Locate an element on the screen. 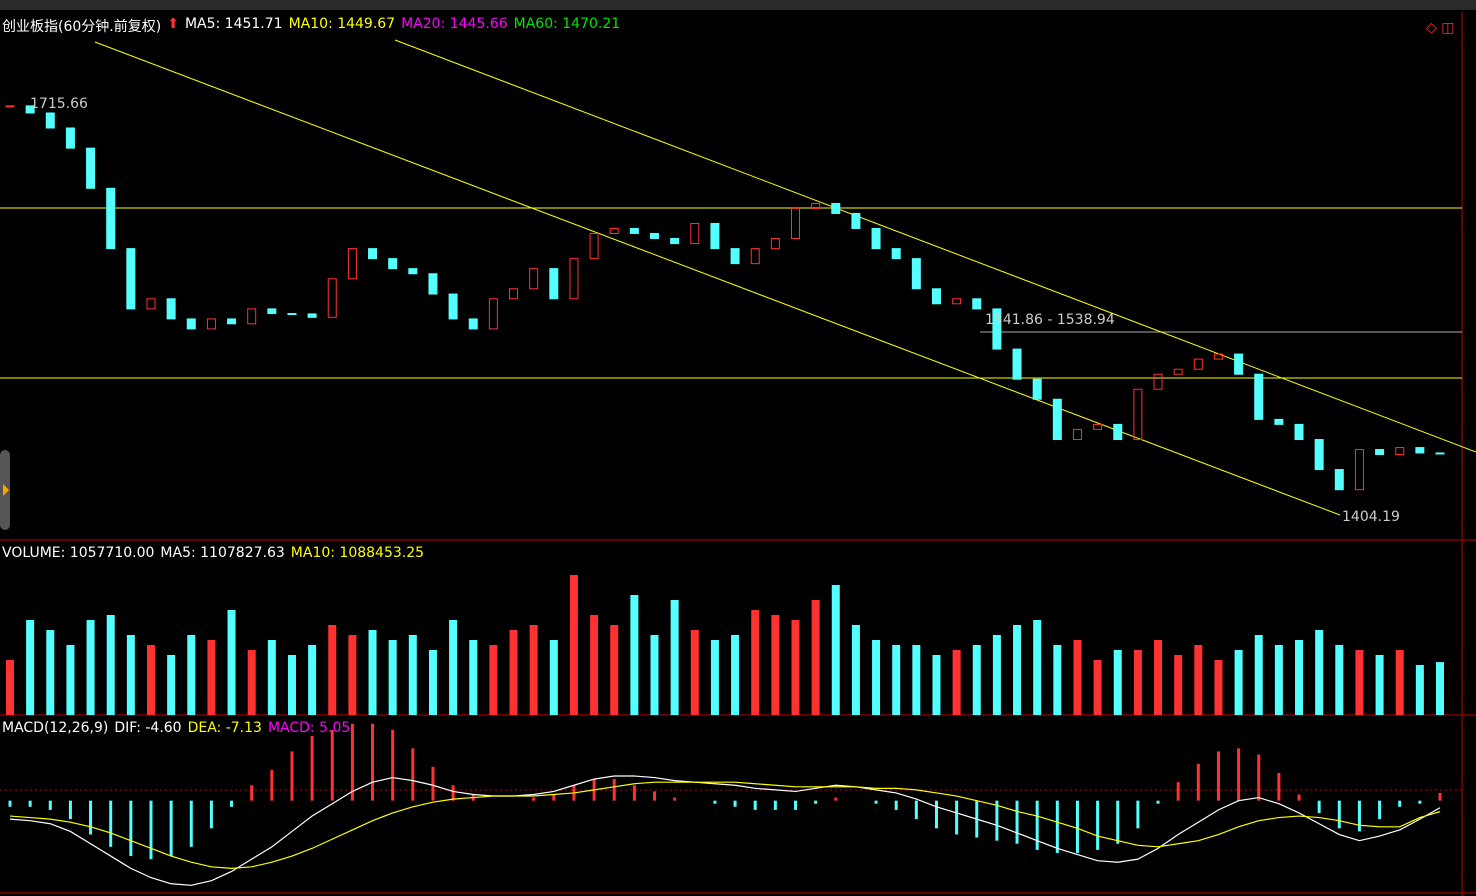 The height and width of the screenshot is (896, 1476). dif-line is located at coordinates (725, 830).